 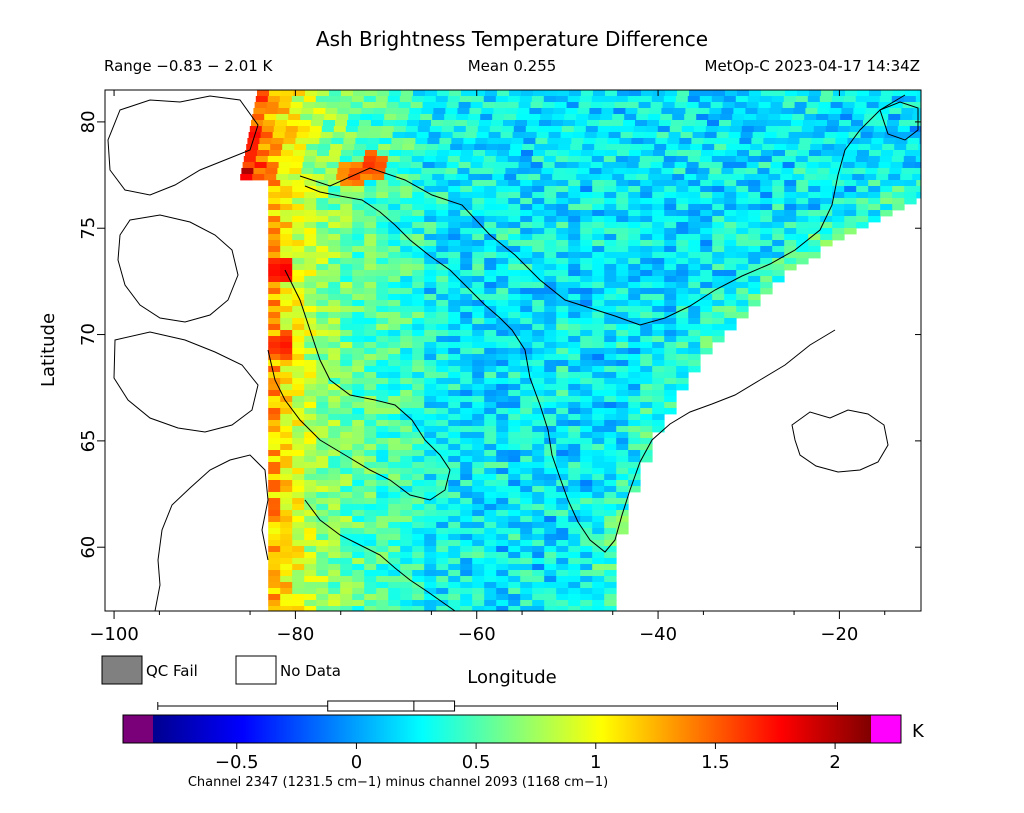 I want to click on y-axis-label: Latitude, so click(x=48, y=350).